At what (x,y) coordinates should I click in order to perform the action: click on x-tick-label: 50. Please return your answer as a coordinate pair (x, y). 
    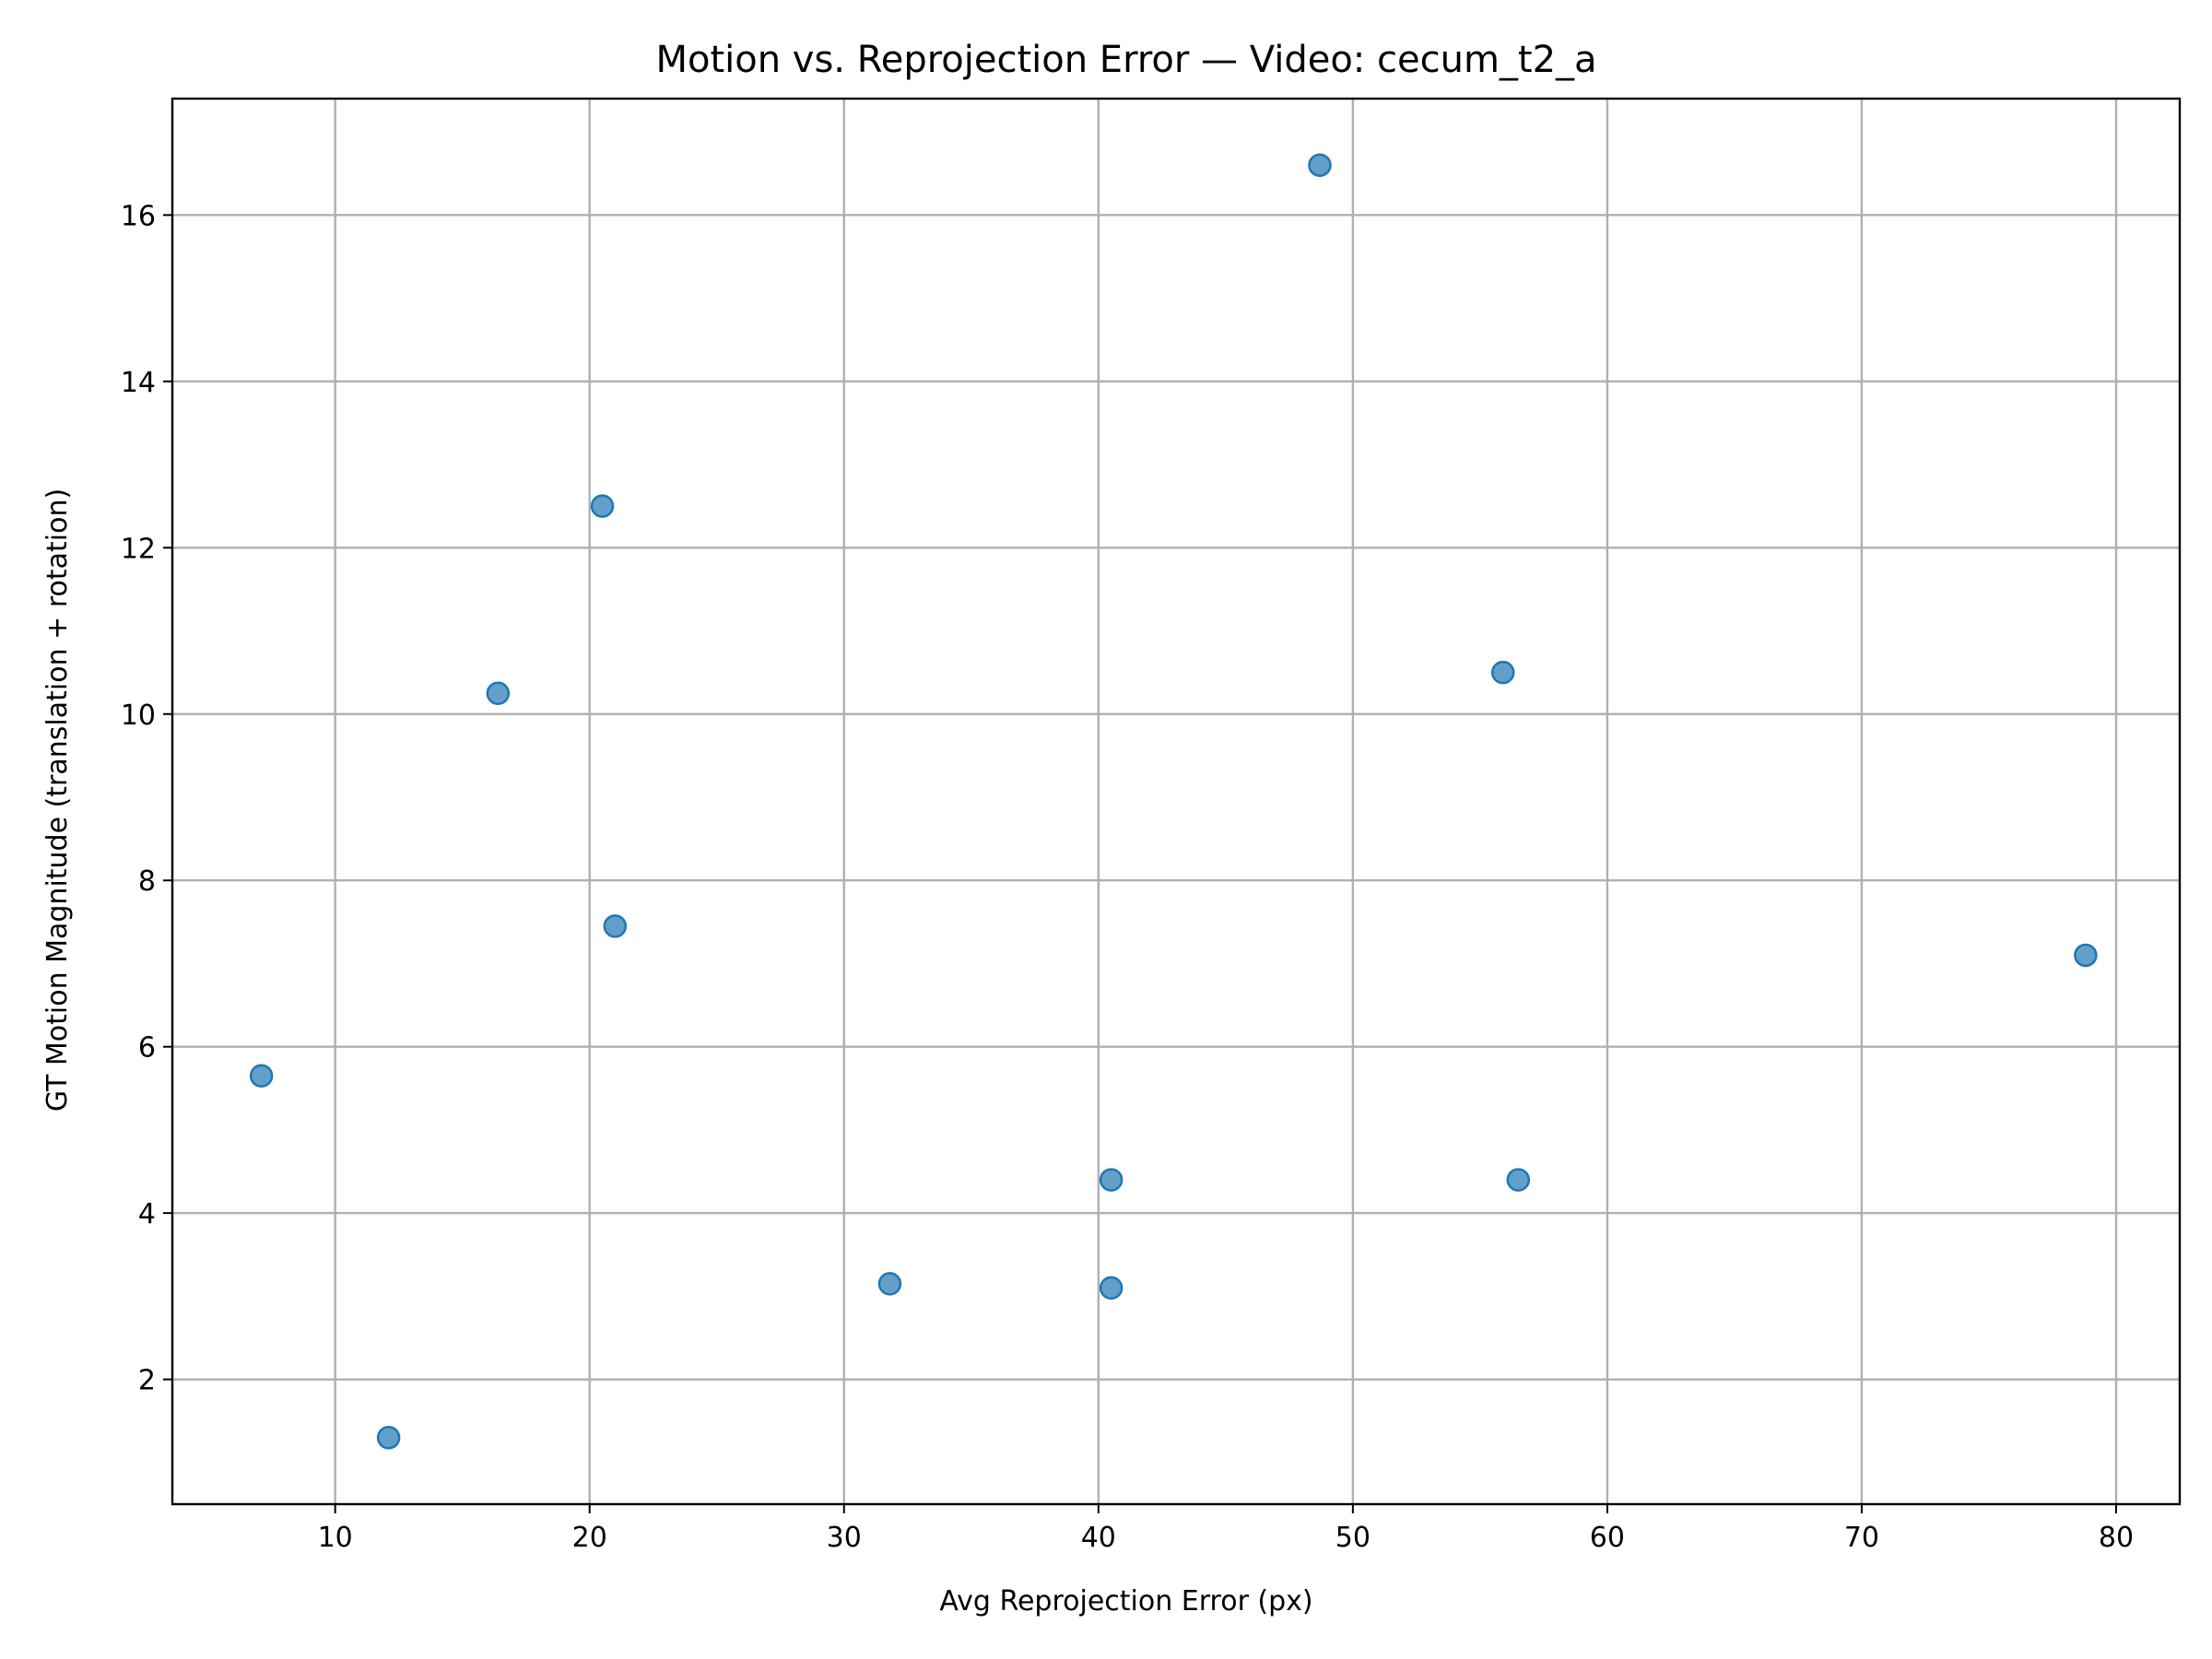
    Looking at the image, I should click on (1353, 1538).